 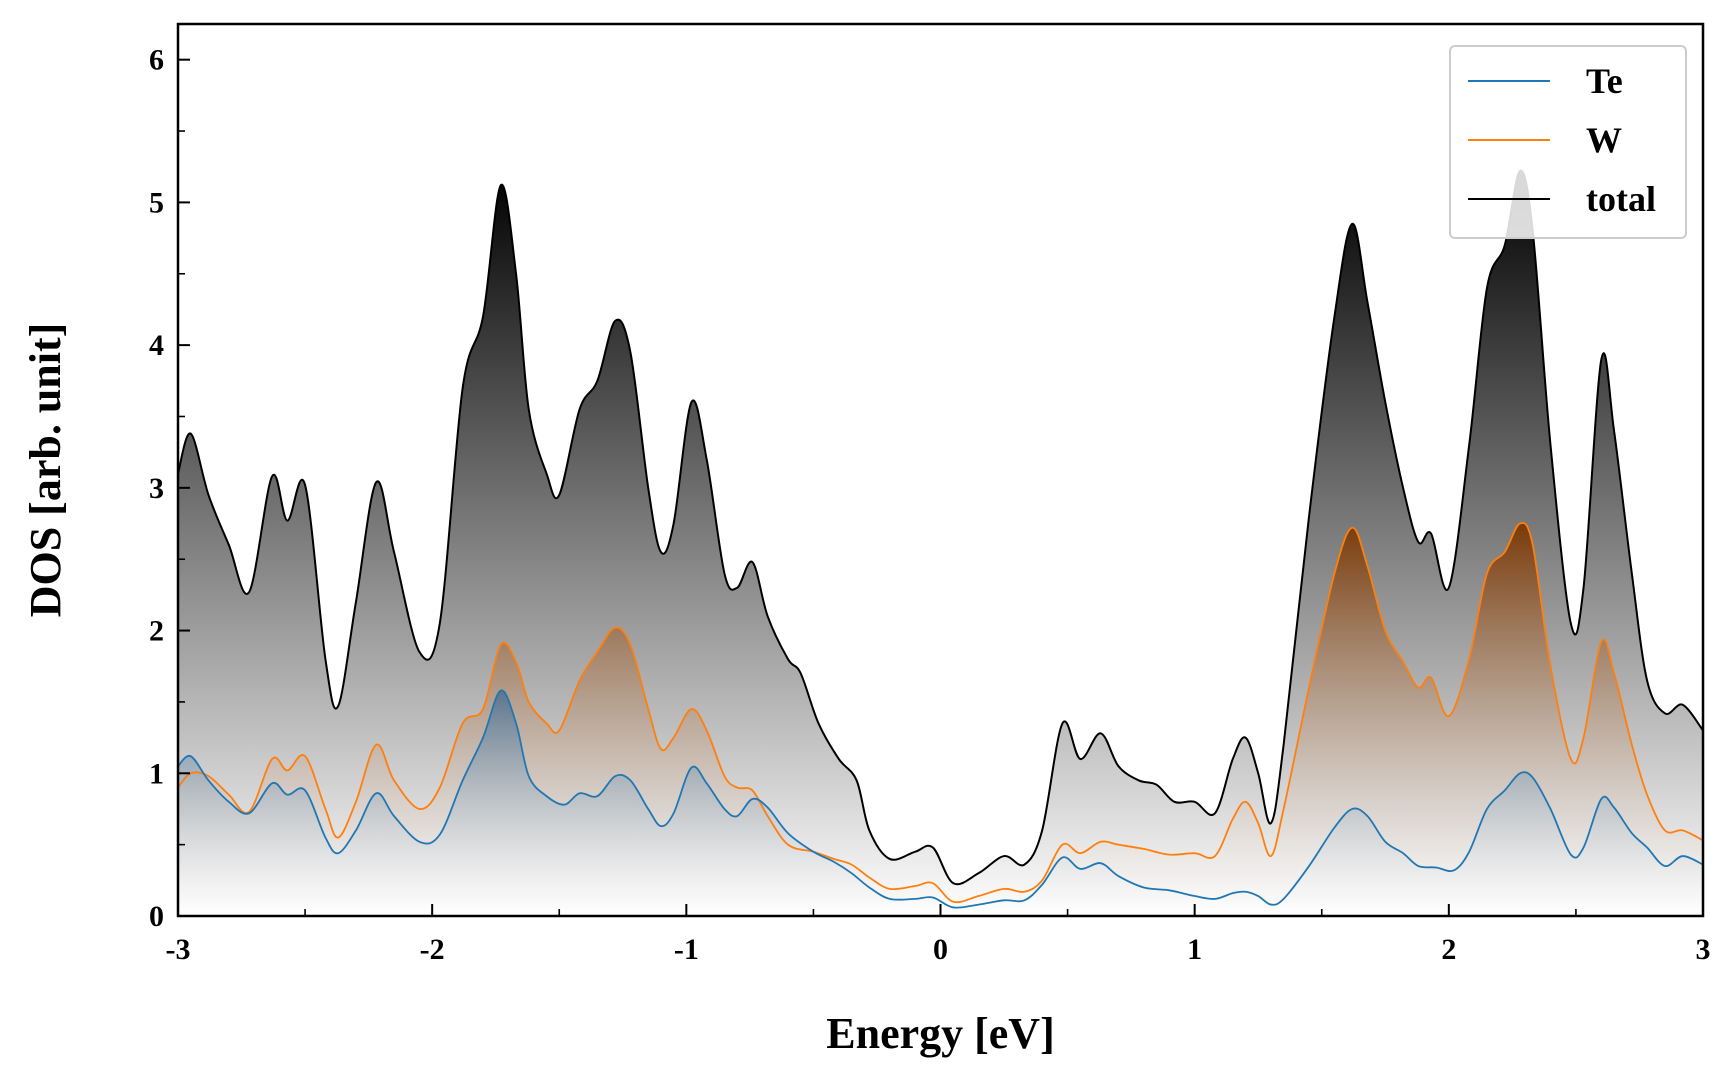 What do you see at coordinates (156, 916) in the screenshot?
I see `y-tick-label: 0` at bounding box center [156, 916].